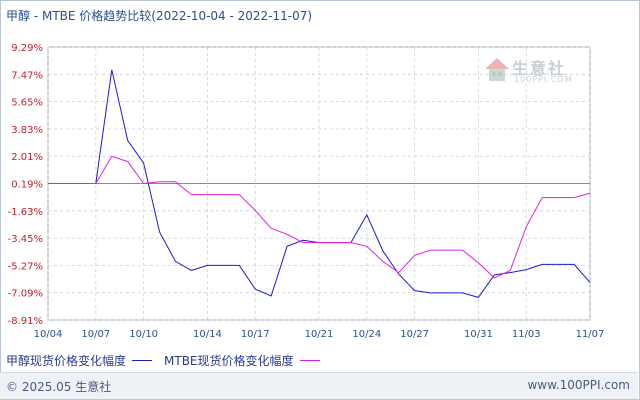 Image resolution: width=640 pixels, height=400 pixels. Describe the element at coordinates (25, 266) in the screenshot. I see `y-tick-label: -5.27%` at that location.